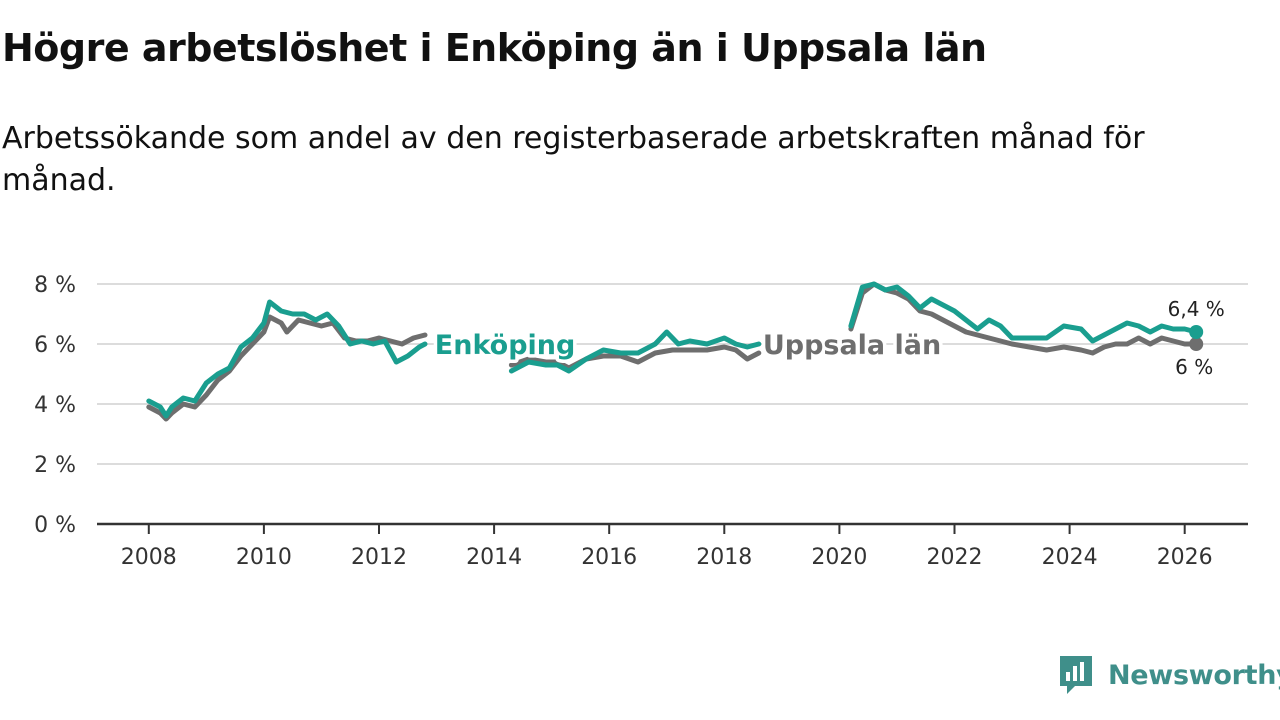 This screenshot has height=720, width=1280. I want to click on chat-bar-chart-icon, so click(1076, 675).